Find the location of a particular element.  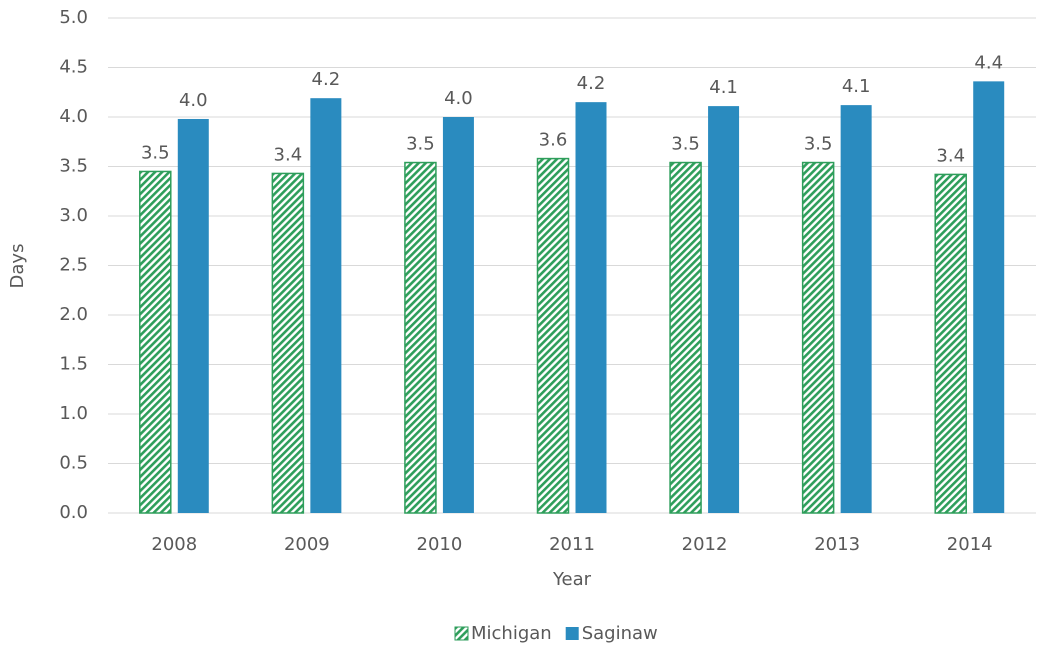

y-tick-label: 4.0 is located at coordinates (73, 116).